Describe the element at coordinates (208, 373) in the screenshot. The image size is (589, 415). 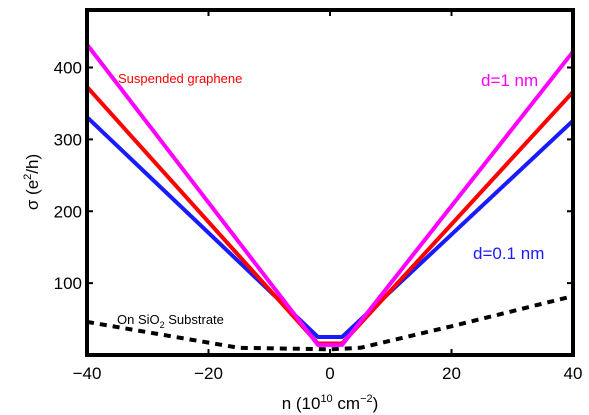
I see `x-tick-label: −20` at that location.